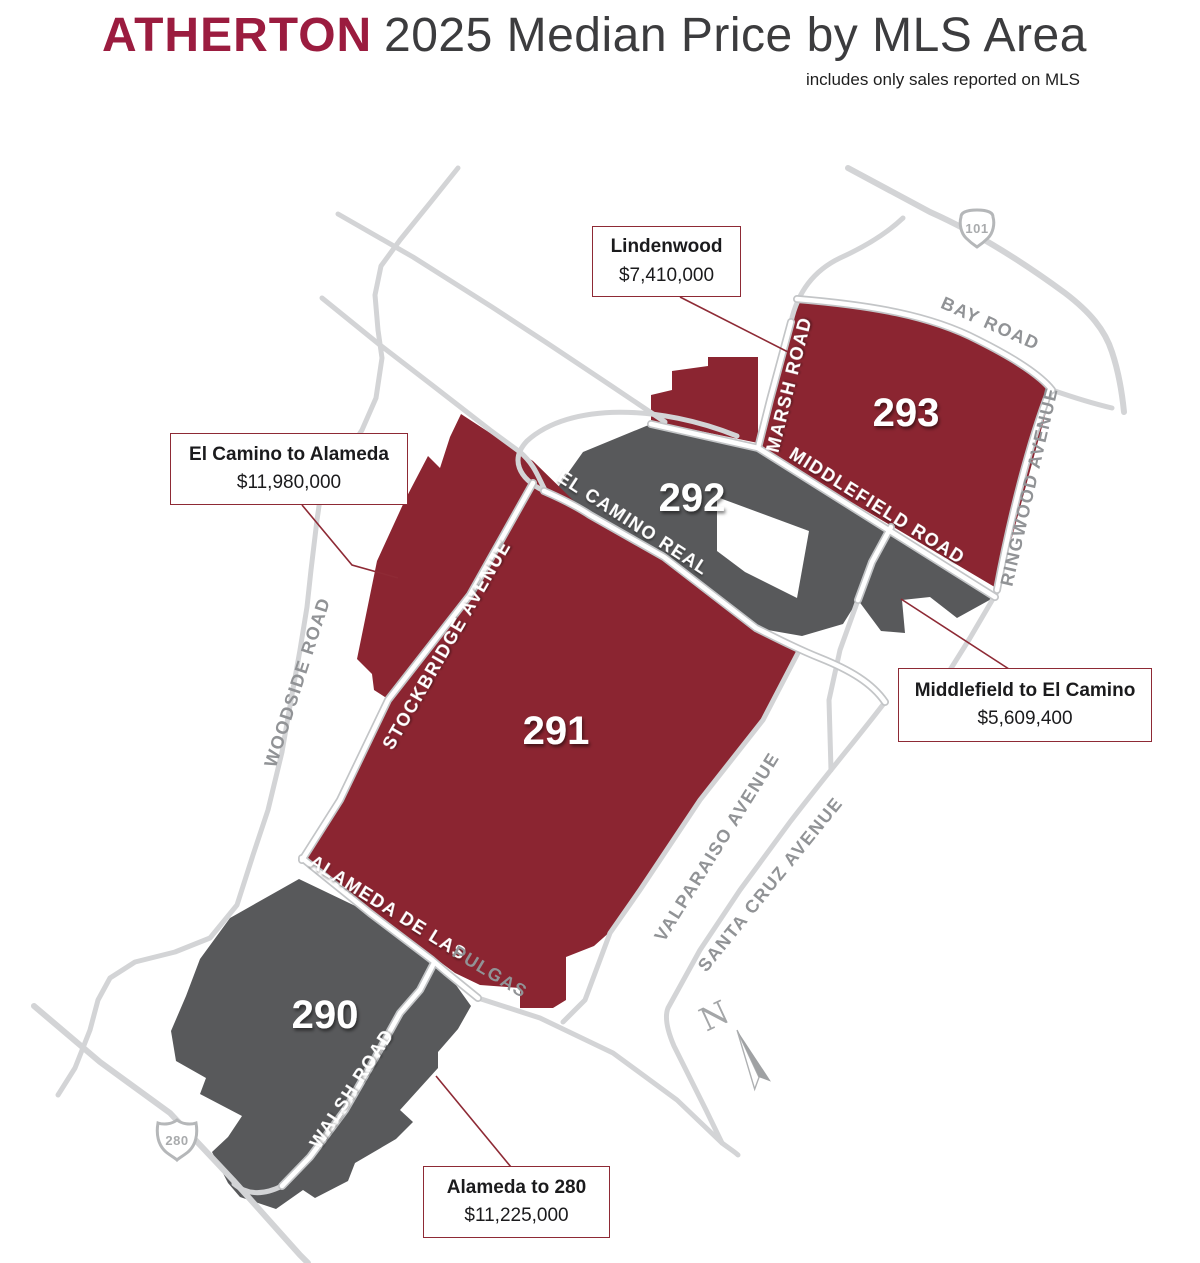 This screenshot has width=1200, height=1263. What do you see at coordinates (297, 682) in the screenshot?
I see `woodside-road-label: WOODSIDE ROAD` at bounding box center [297, 682].